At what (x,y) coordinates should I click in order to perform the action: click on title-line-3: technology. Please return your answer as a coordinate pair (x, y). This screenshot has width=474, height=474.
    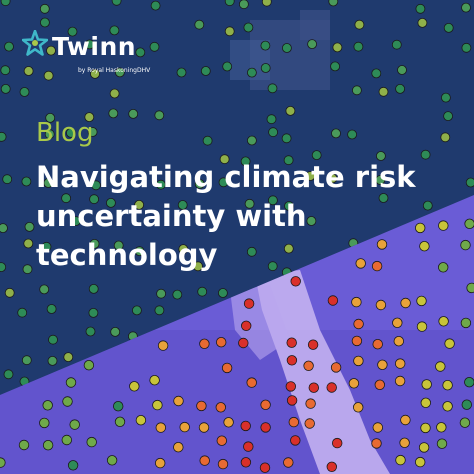
    Looking at the image, I should click on (127, 255).